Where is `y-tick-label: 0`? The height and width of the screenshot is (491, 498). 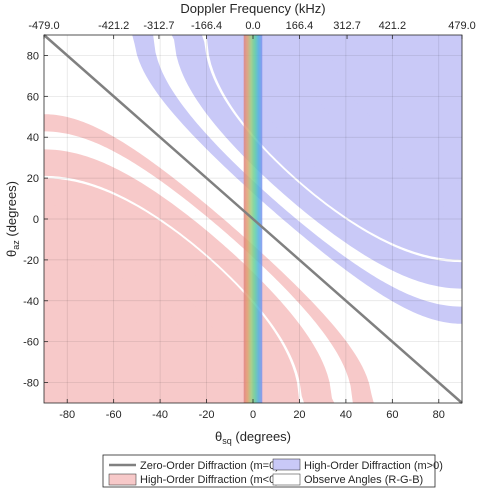 y-tick-label: 0 is located at coordinates (36, 220).